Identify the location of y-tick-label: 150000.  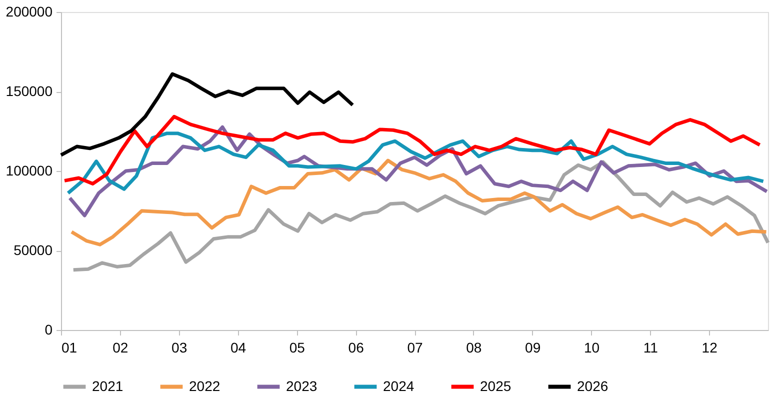
(29, 91).